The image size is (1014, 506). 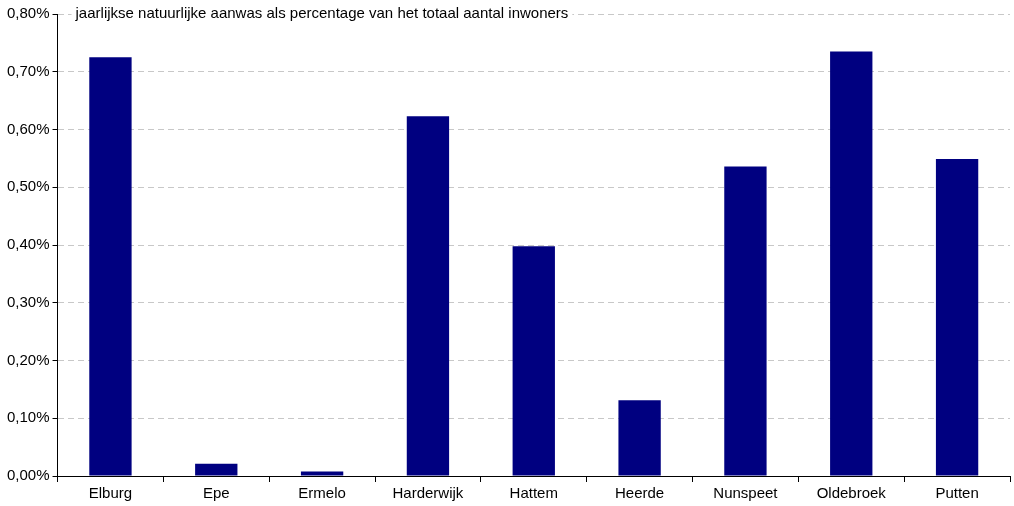 I want to click on y-tick-label: 0,50%, so click(x=28, y=186).